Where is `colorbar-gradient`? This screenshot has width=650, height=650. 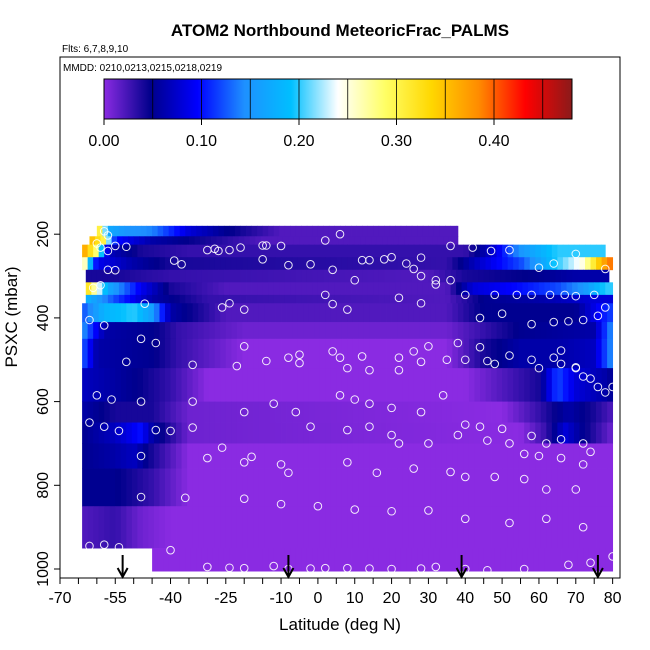 colorbar-gradient is located at coordinates (338, 99).